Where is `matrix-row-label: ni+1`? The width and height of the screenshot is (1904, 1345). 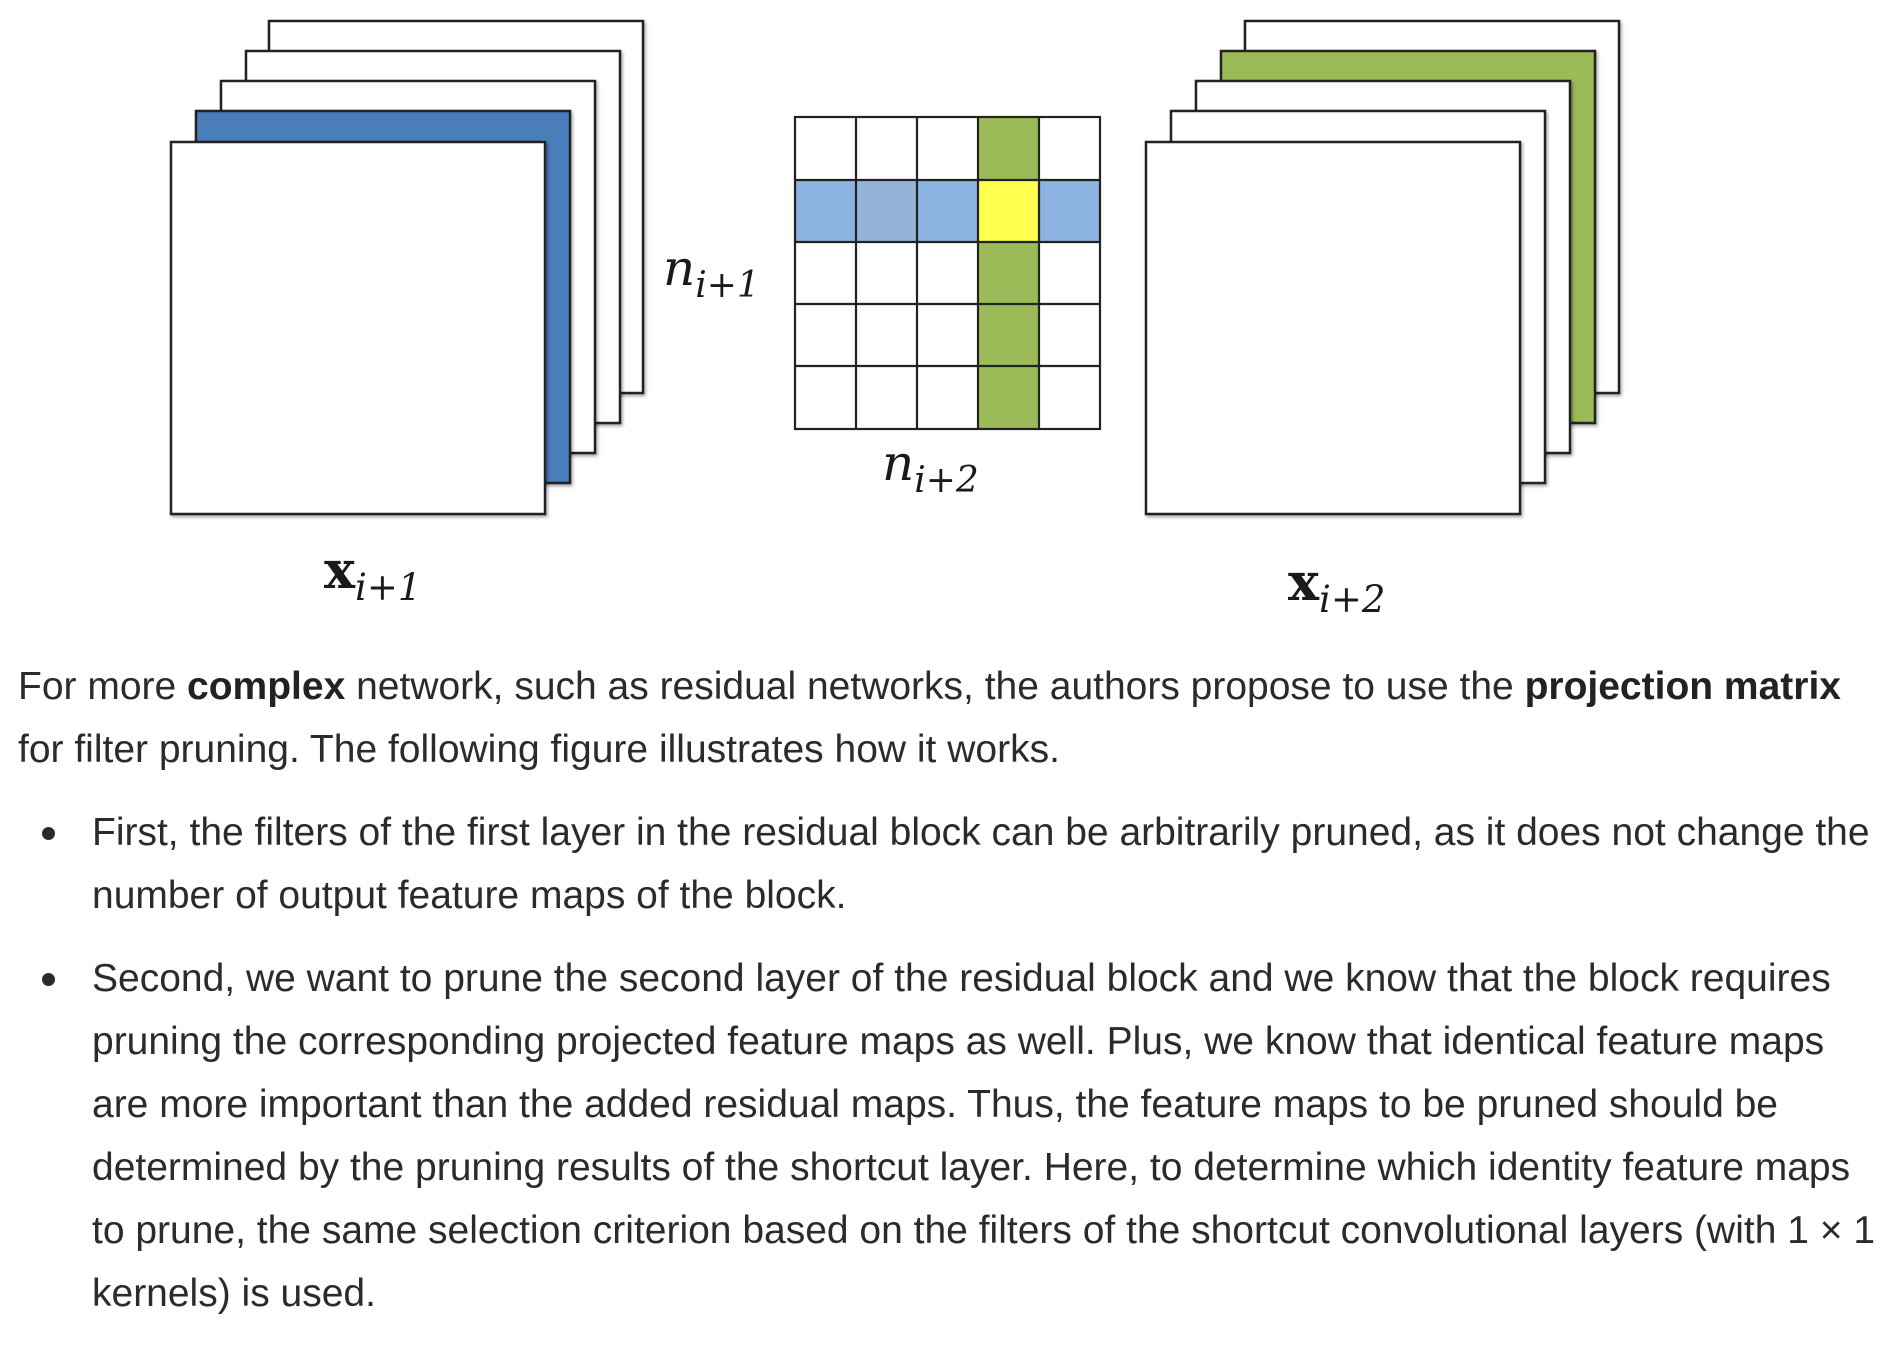
matrix-row-label: ni+1 is located at coordinates (711, 272).